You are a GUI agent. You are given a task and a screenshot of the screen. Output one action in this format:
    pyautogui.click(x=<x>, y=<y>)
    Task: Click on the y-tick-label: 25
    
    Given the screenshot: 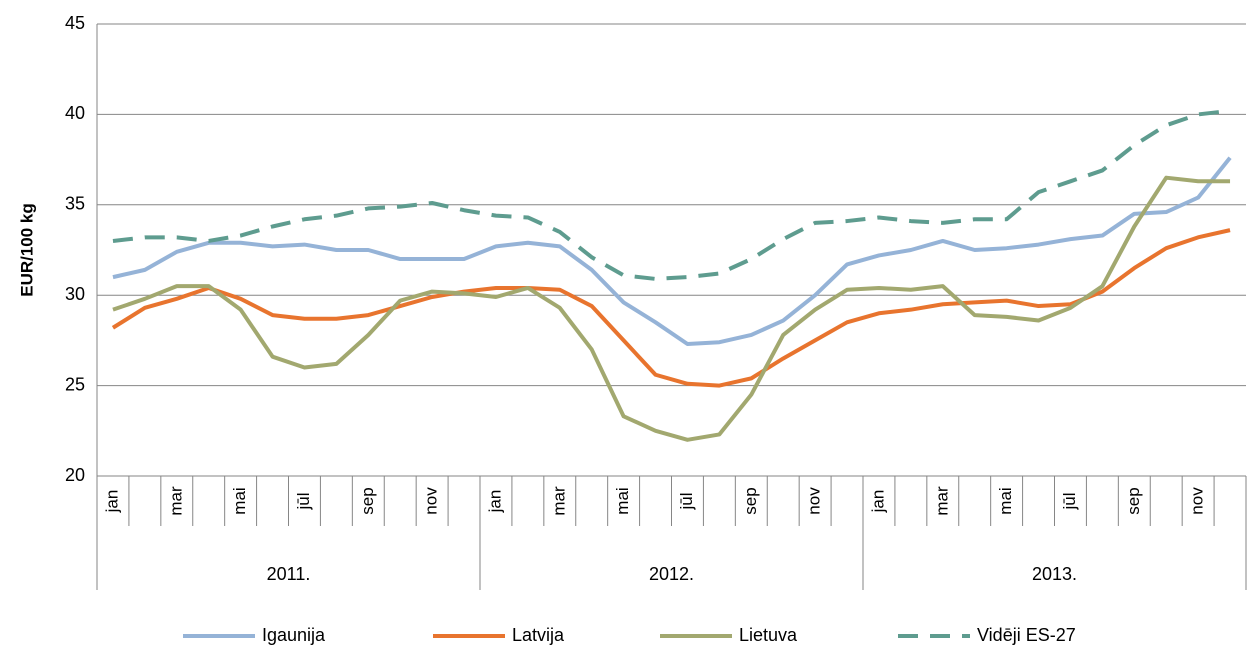 What is the action you would take?
    pyautogui.click(x=75, y=384)
    